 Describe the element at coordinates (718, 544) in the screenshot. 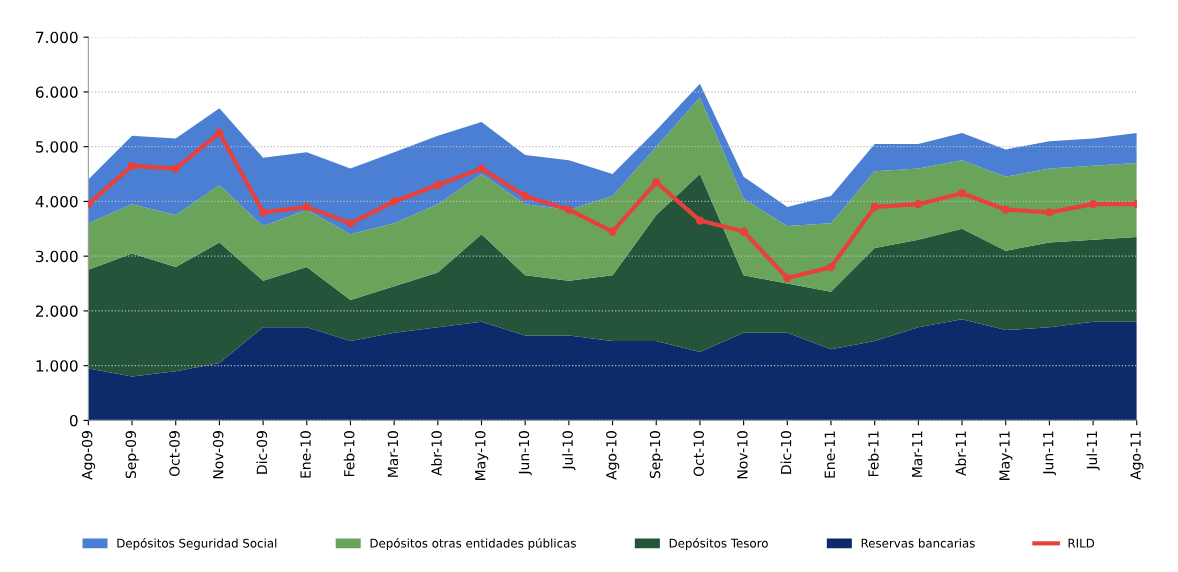

I see `legend-label: Depósitos Tesoro` at that location.